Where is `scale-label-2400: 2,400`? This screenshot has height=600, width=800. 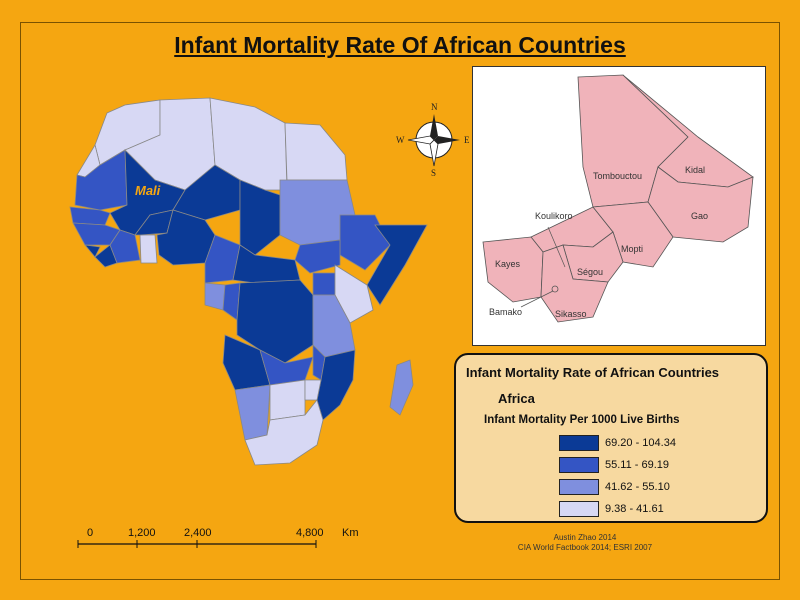 scale-label-2400: 2,400 is located at coordinates (198, 533).